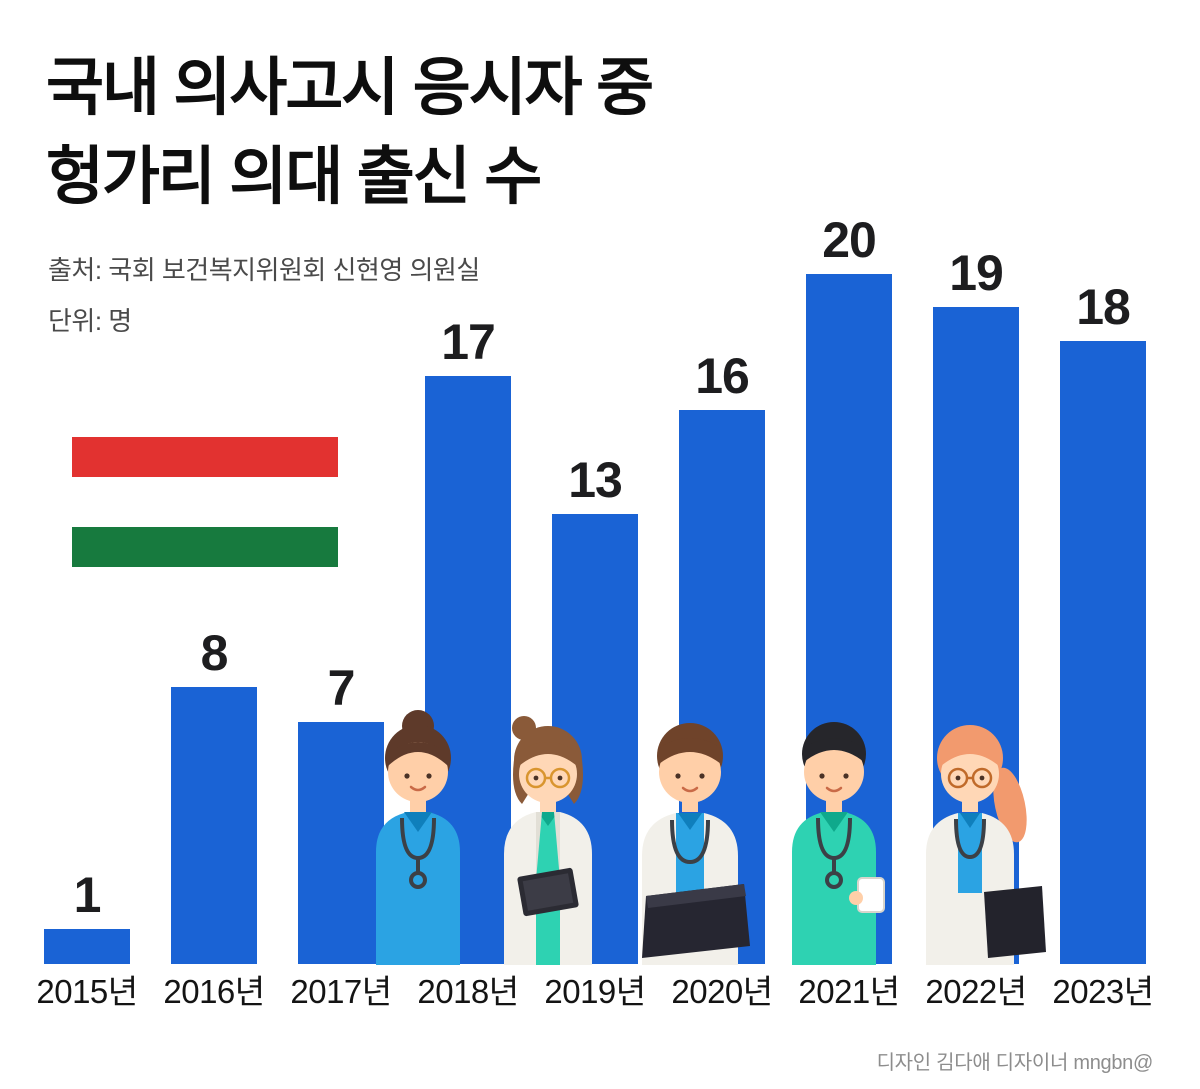 This screenshot has height=1089, width=1200. What do you see at coordinates (548, 892) in the screenshot?
I see `tablet-icon` at bounding box center [548, 892].